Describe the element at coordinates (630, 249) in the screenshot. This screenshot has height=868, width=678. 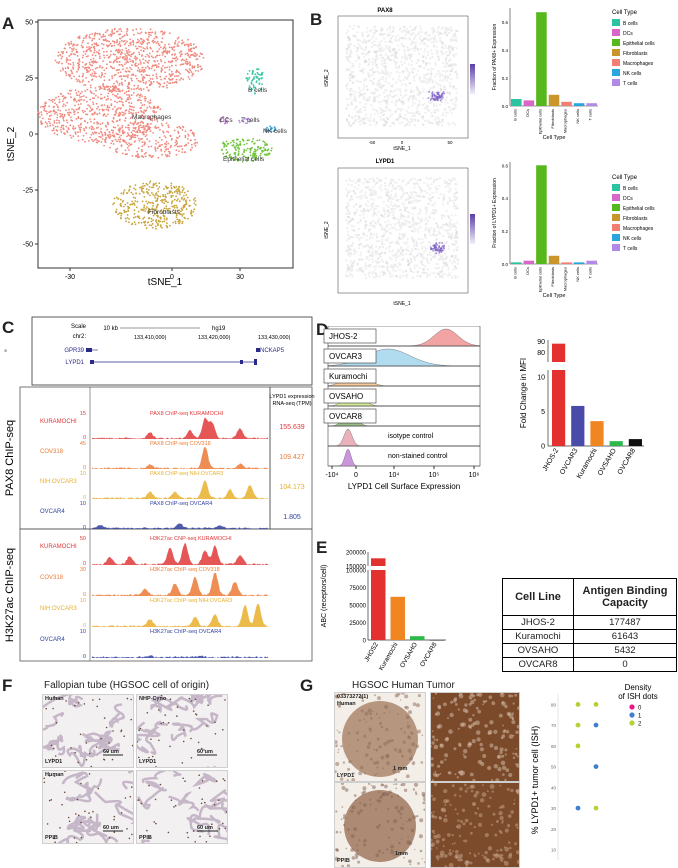
I see `legend-label: T cells` at that location.